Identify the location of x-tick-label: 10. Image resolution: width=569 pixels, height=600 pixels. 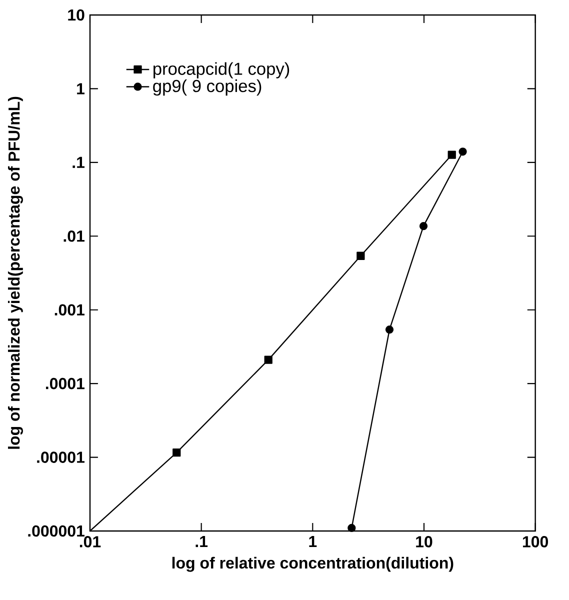
(424, 542).